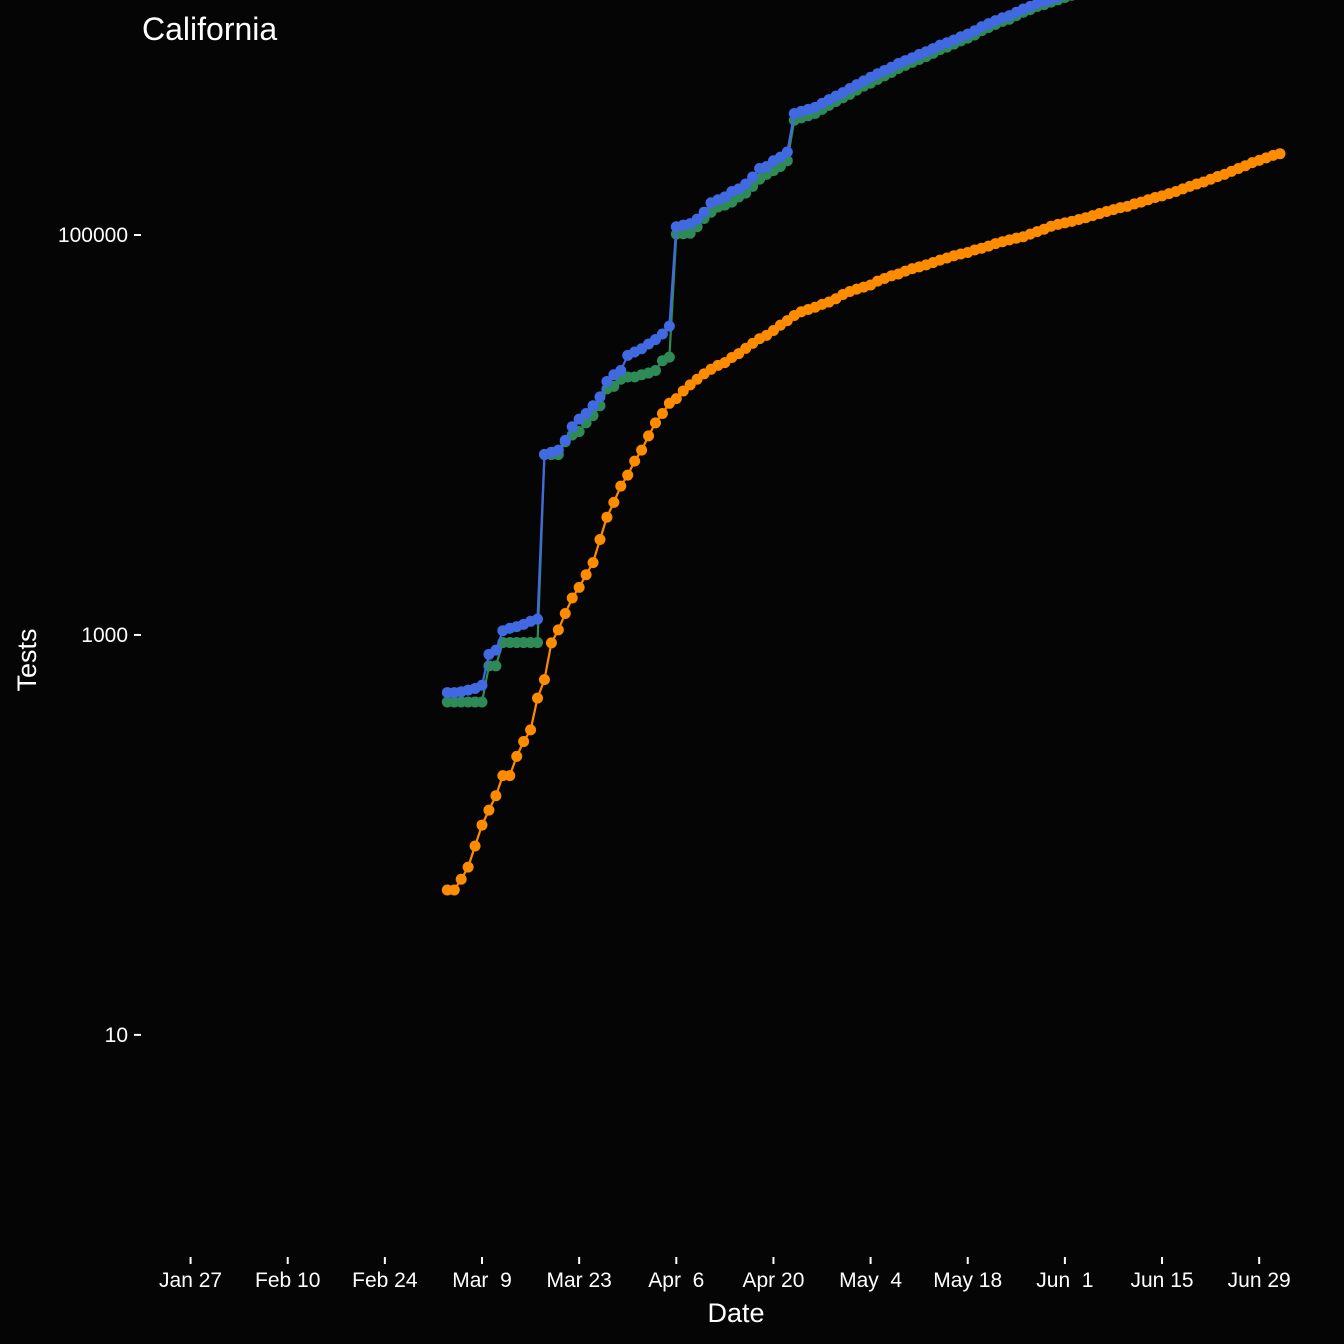  I want to click on y-tick-label: 100000, so click(93, 235).